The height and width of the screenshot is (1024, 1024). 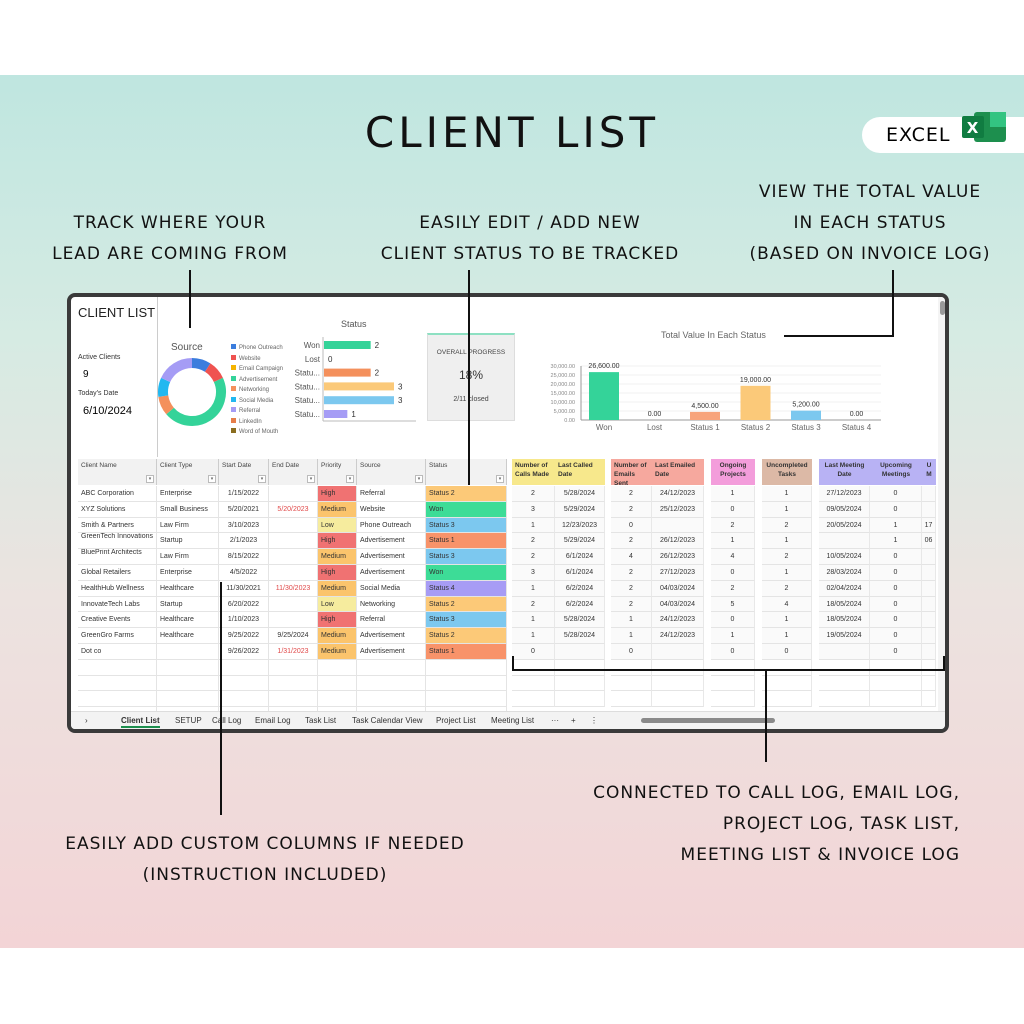 I want to click on linked-cell: 09/05/2024, so click(x=844, y=509).